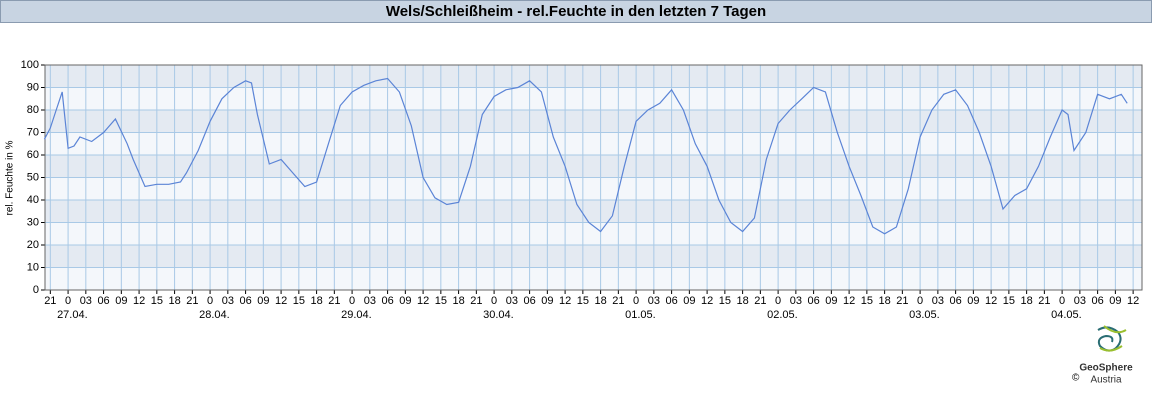  I want to click on y-tick-label: 80, so click(33, 110).